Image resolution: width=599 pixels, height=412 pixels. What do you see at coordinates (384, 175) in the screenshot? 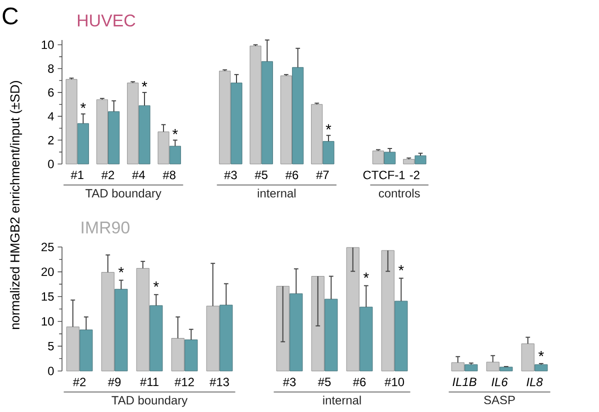
I see `x-tick-label: CTCF-1` at bounding box center [384, 175].